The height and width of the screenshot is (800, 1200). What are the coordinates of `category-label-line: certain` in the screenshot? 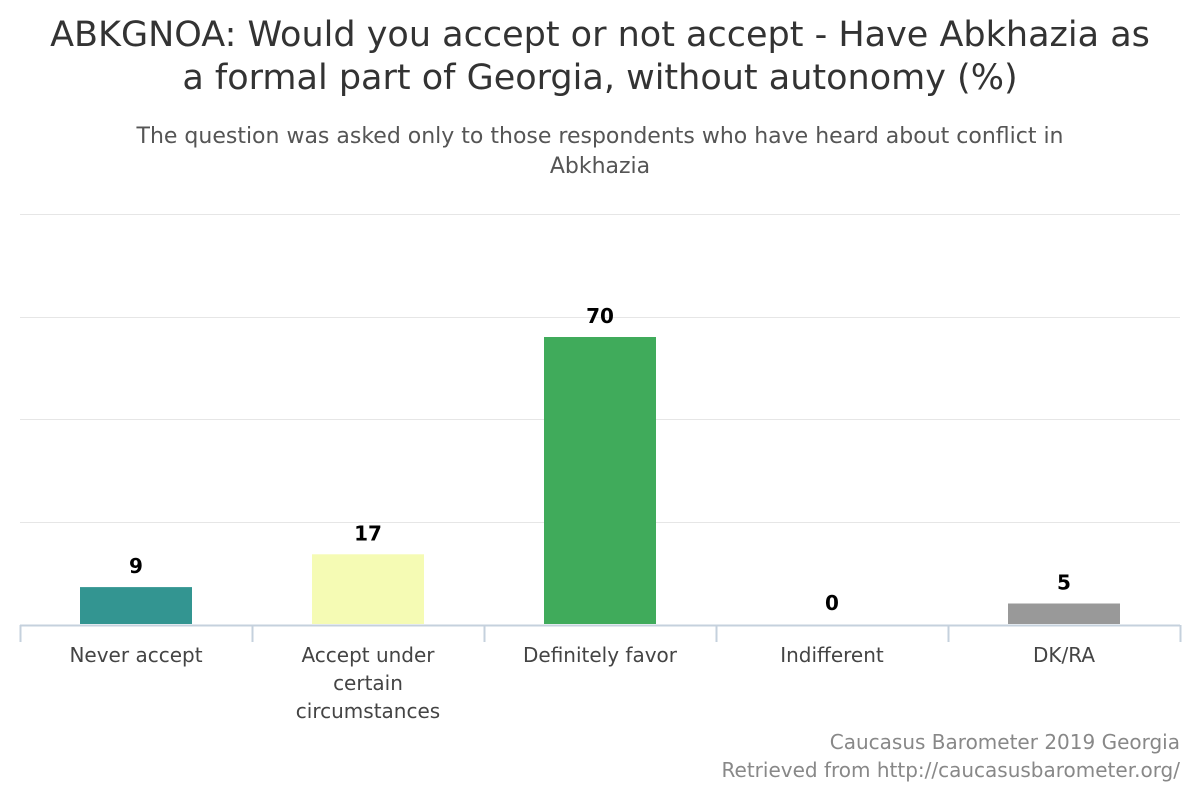 It's located at (368, 683).